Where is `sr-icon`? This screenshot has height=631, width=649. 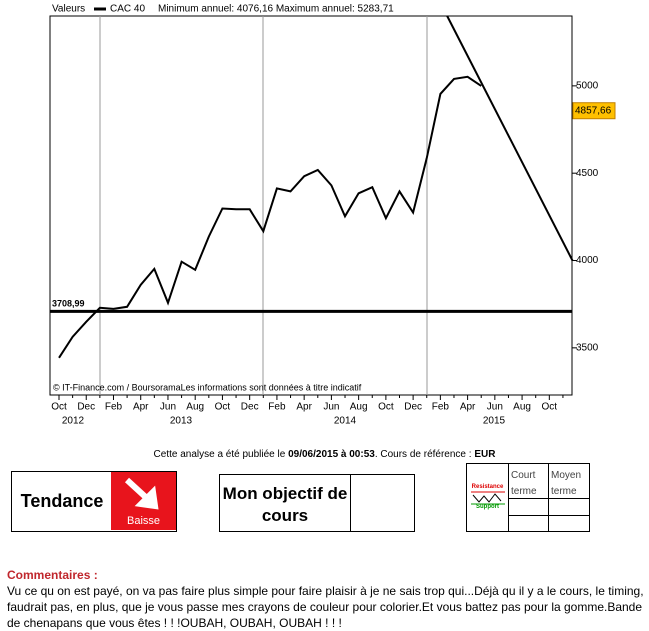 sr-icon is located at coordinates (488, 498).